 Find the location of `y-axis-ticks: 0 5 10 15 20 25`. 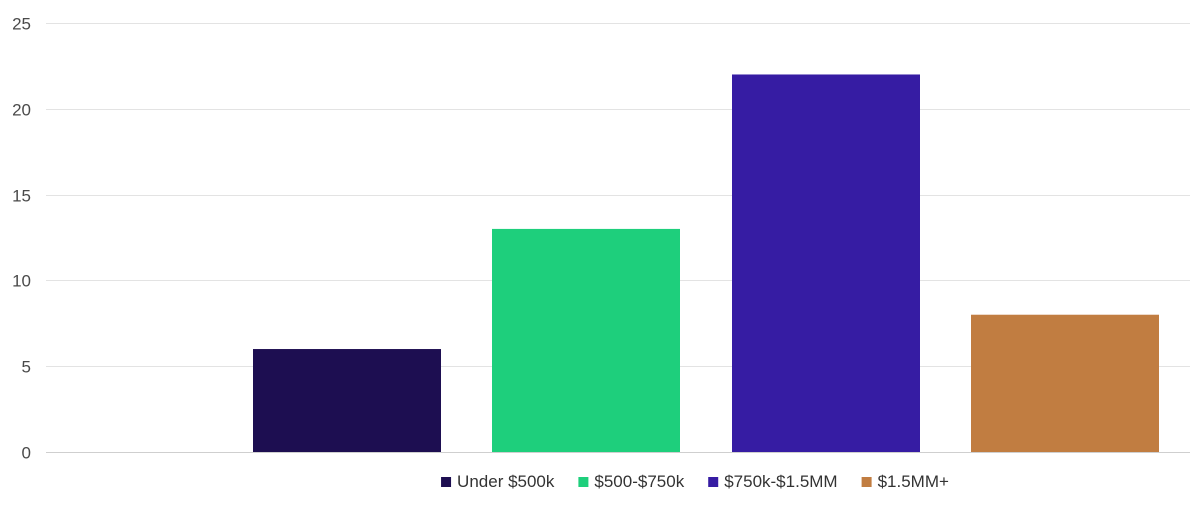

y-axis-ticks: 0 5 10 15 20 25 is located at coordinates (21, 239).